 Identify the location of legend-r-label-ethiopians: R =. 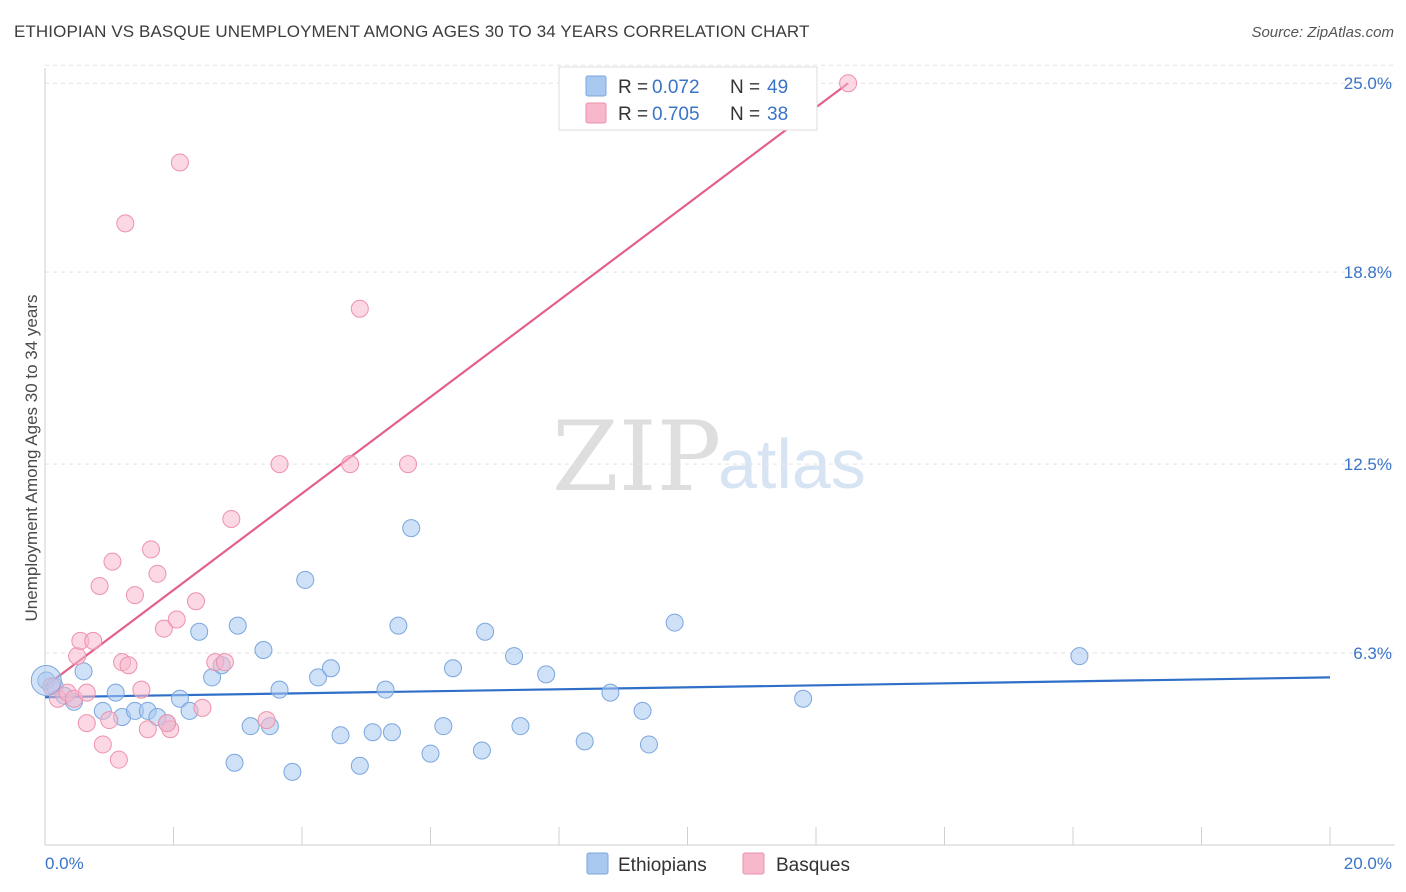
(633, 87).